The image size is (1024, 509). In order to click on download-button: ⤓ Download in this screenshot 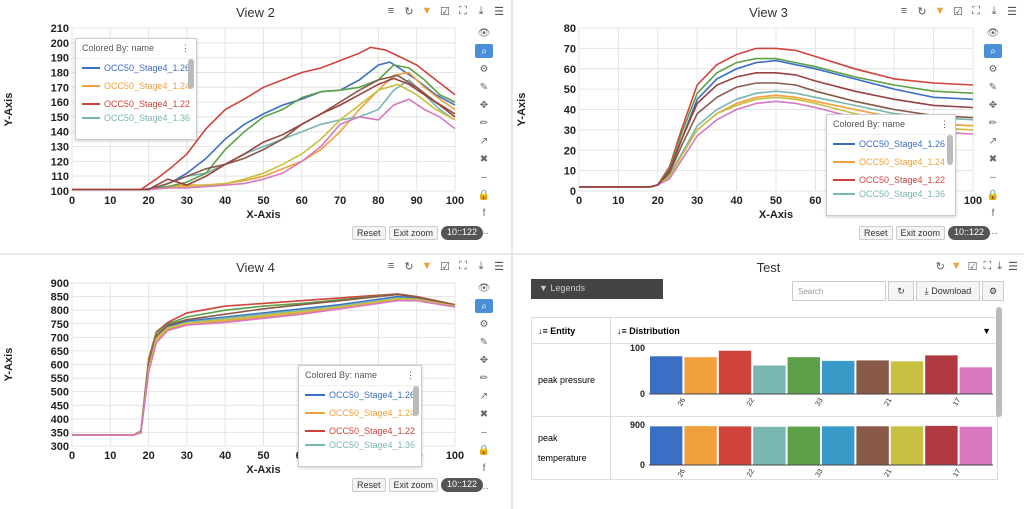, I will do `click(948, 291)`.